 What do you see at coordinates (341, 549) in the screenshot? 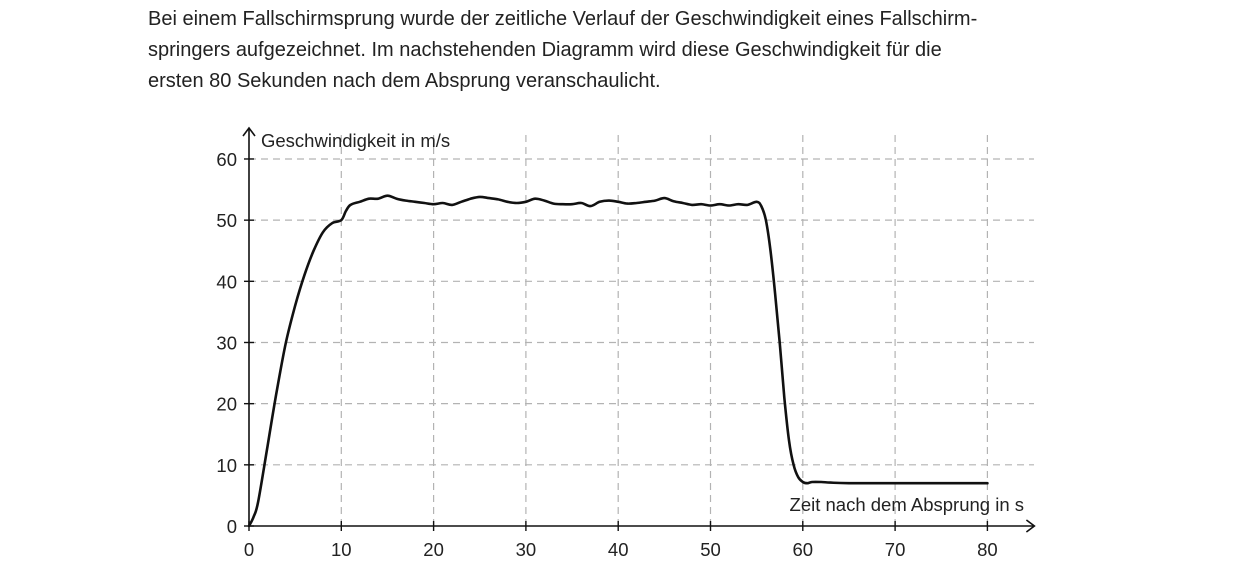
I see `x-tick-label: 10` at bounding box center [341, 549].